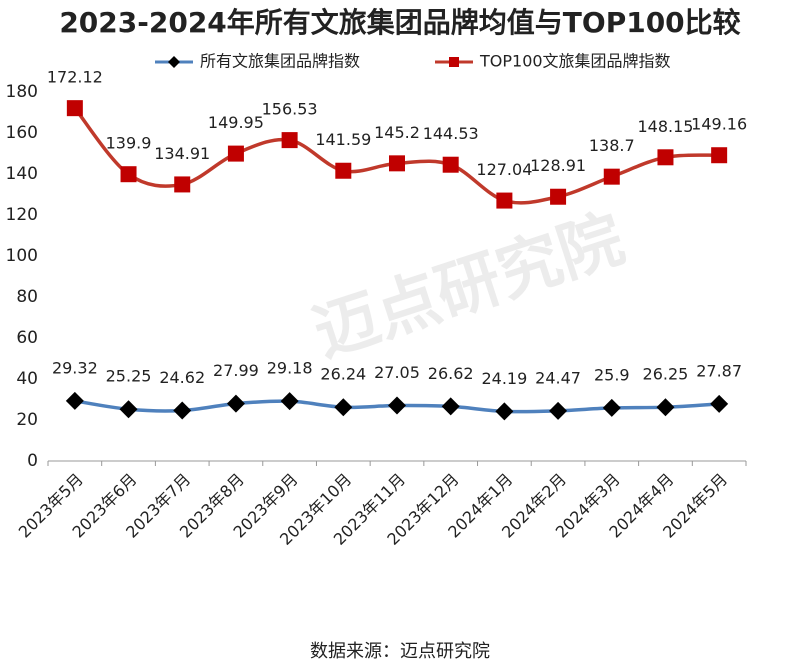  What do you see at coordinates (22, 174) in the screenshot?
I see `y-tick-label: 140` at bounding box center [22, 174].